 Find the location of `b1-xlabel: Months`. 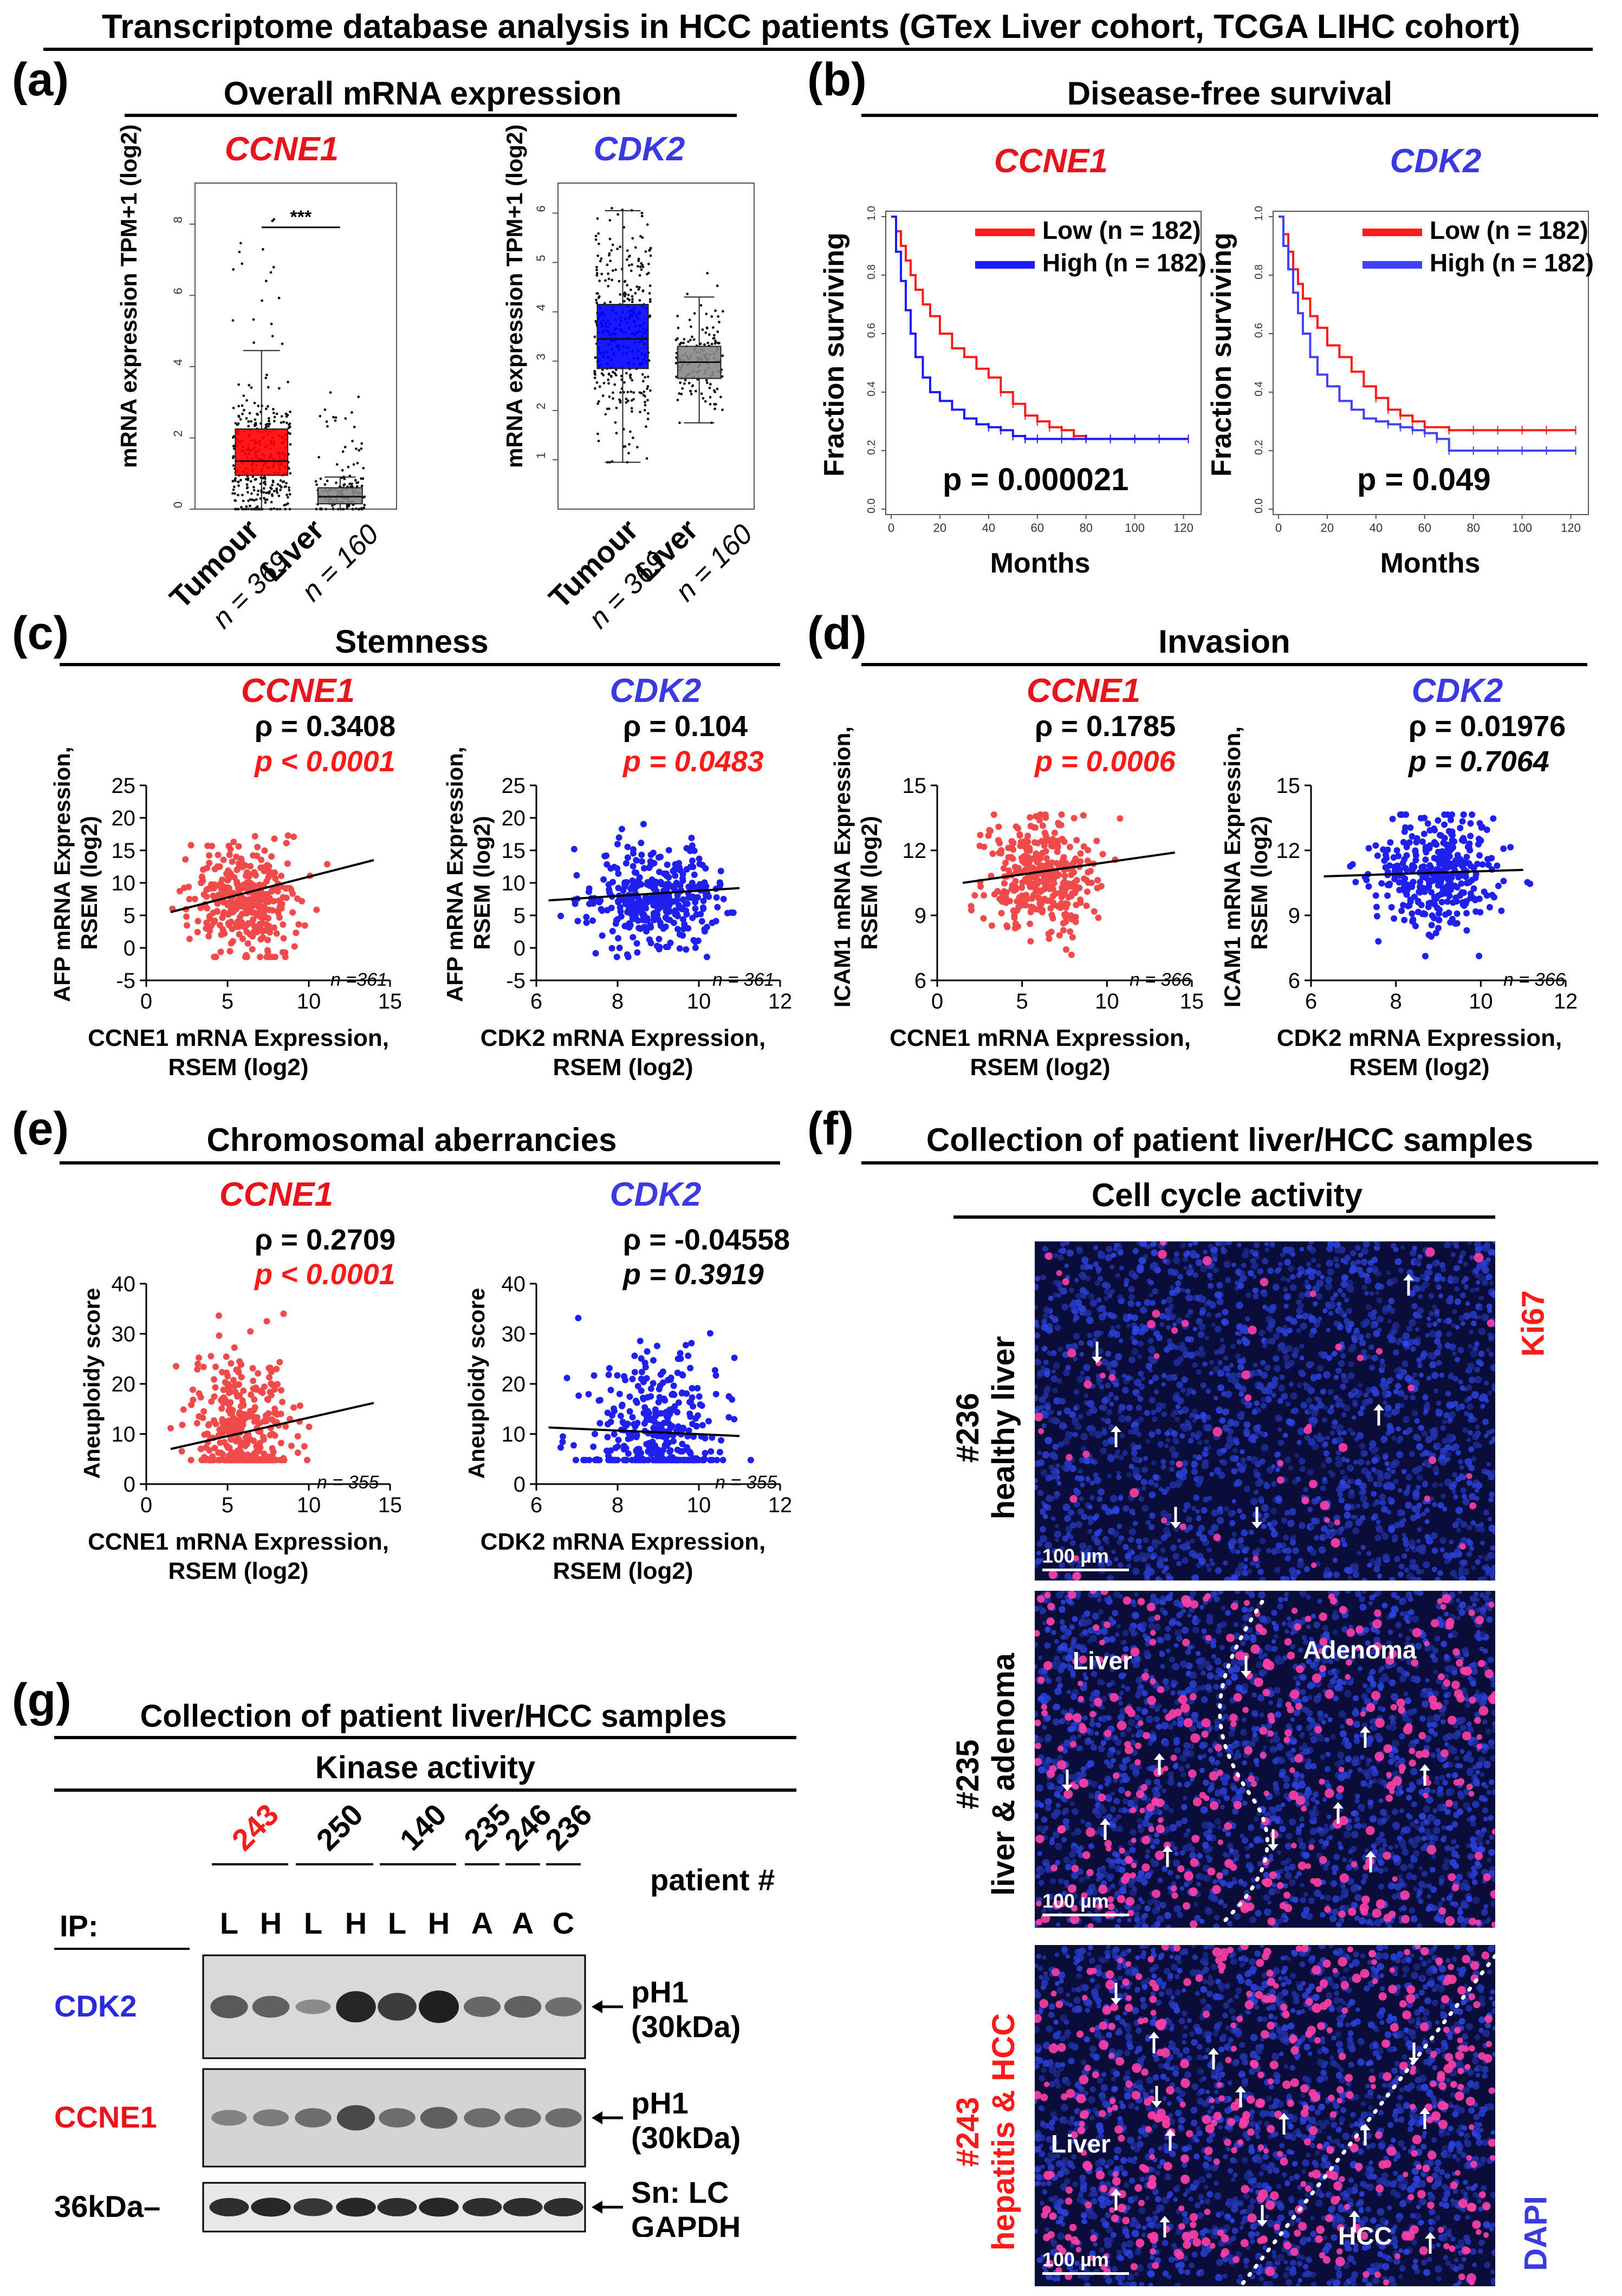

b1-xlabel: Months is located at coordinates (1041, 563).